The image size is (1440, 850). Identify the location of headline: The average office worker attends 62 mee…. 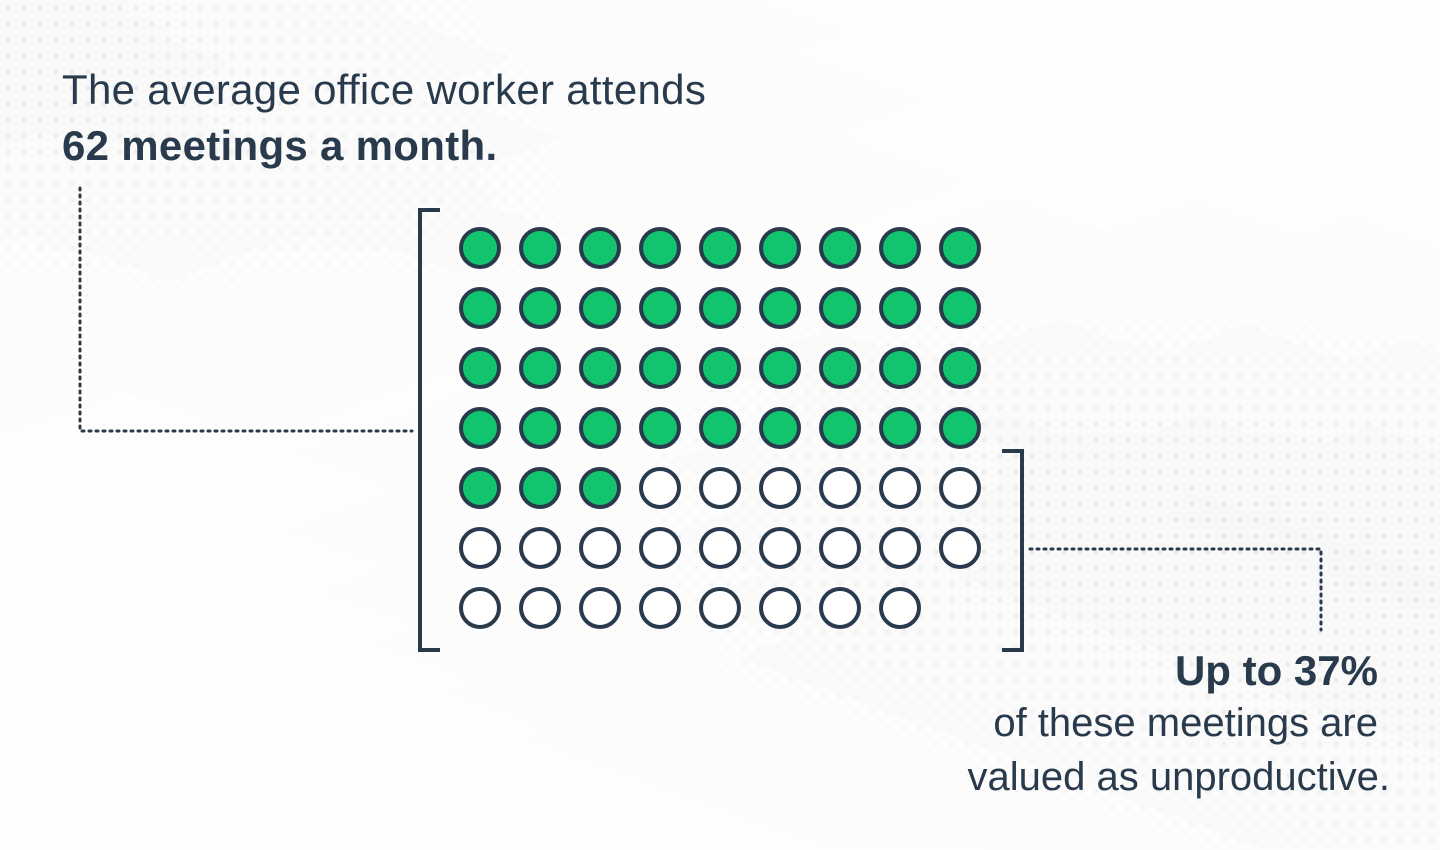
(384, 118).